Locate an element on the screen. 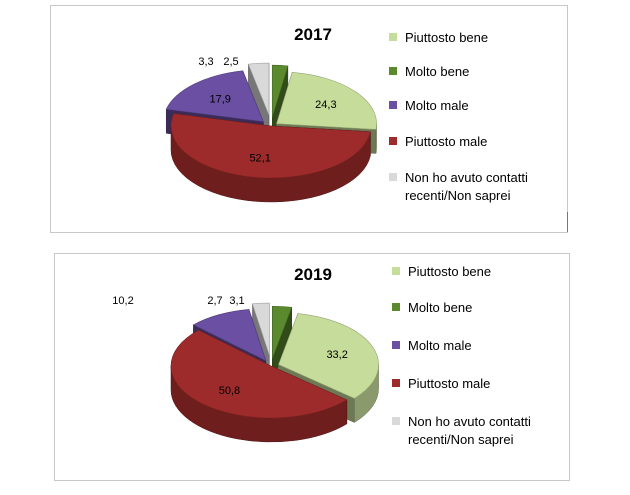  data-label-non-ho-avuto-contatti-recenti-non-saprei: 3,3 is located at coordinates (205, 62).